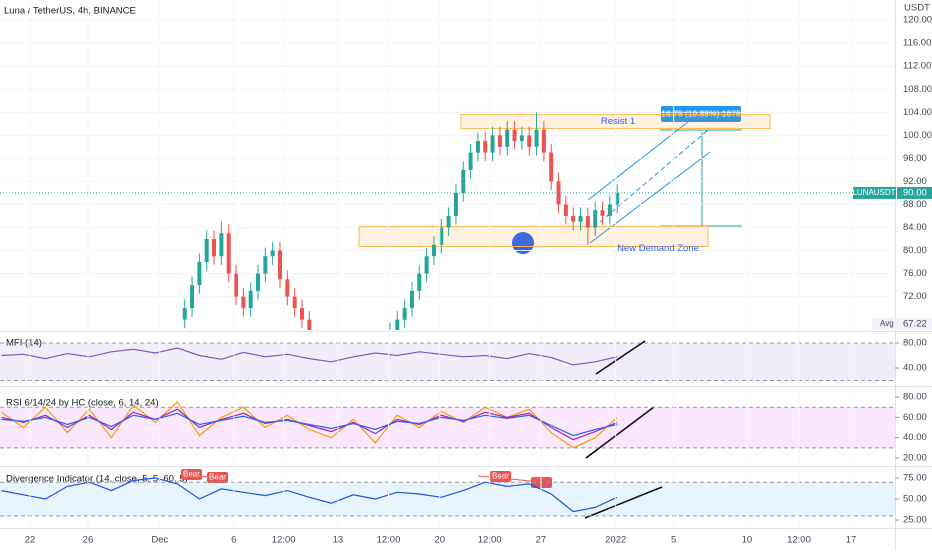  What do you see at coordinates (914, 192) in the screenshot?
I see `price-tag` at bounding box center [914, 192].